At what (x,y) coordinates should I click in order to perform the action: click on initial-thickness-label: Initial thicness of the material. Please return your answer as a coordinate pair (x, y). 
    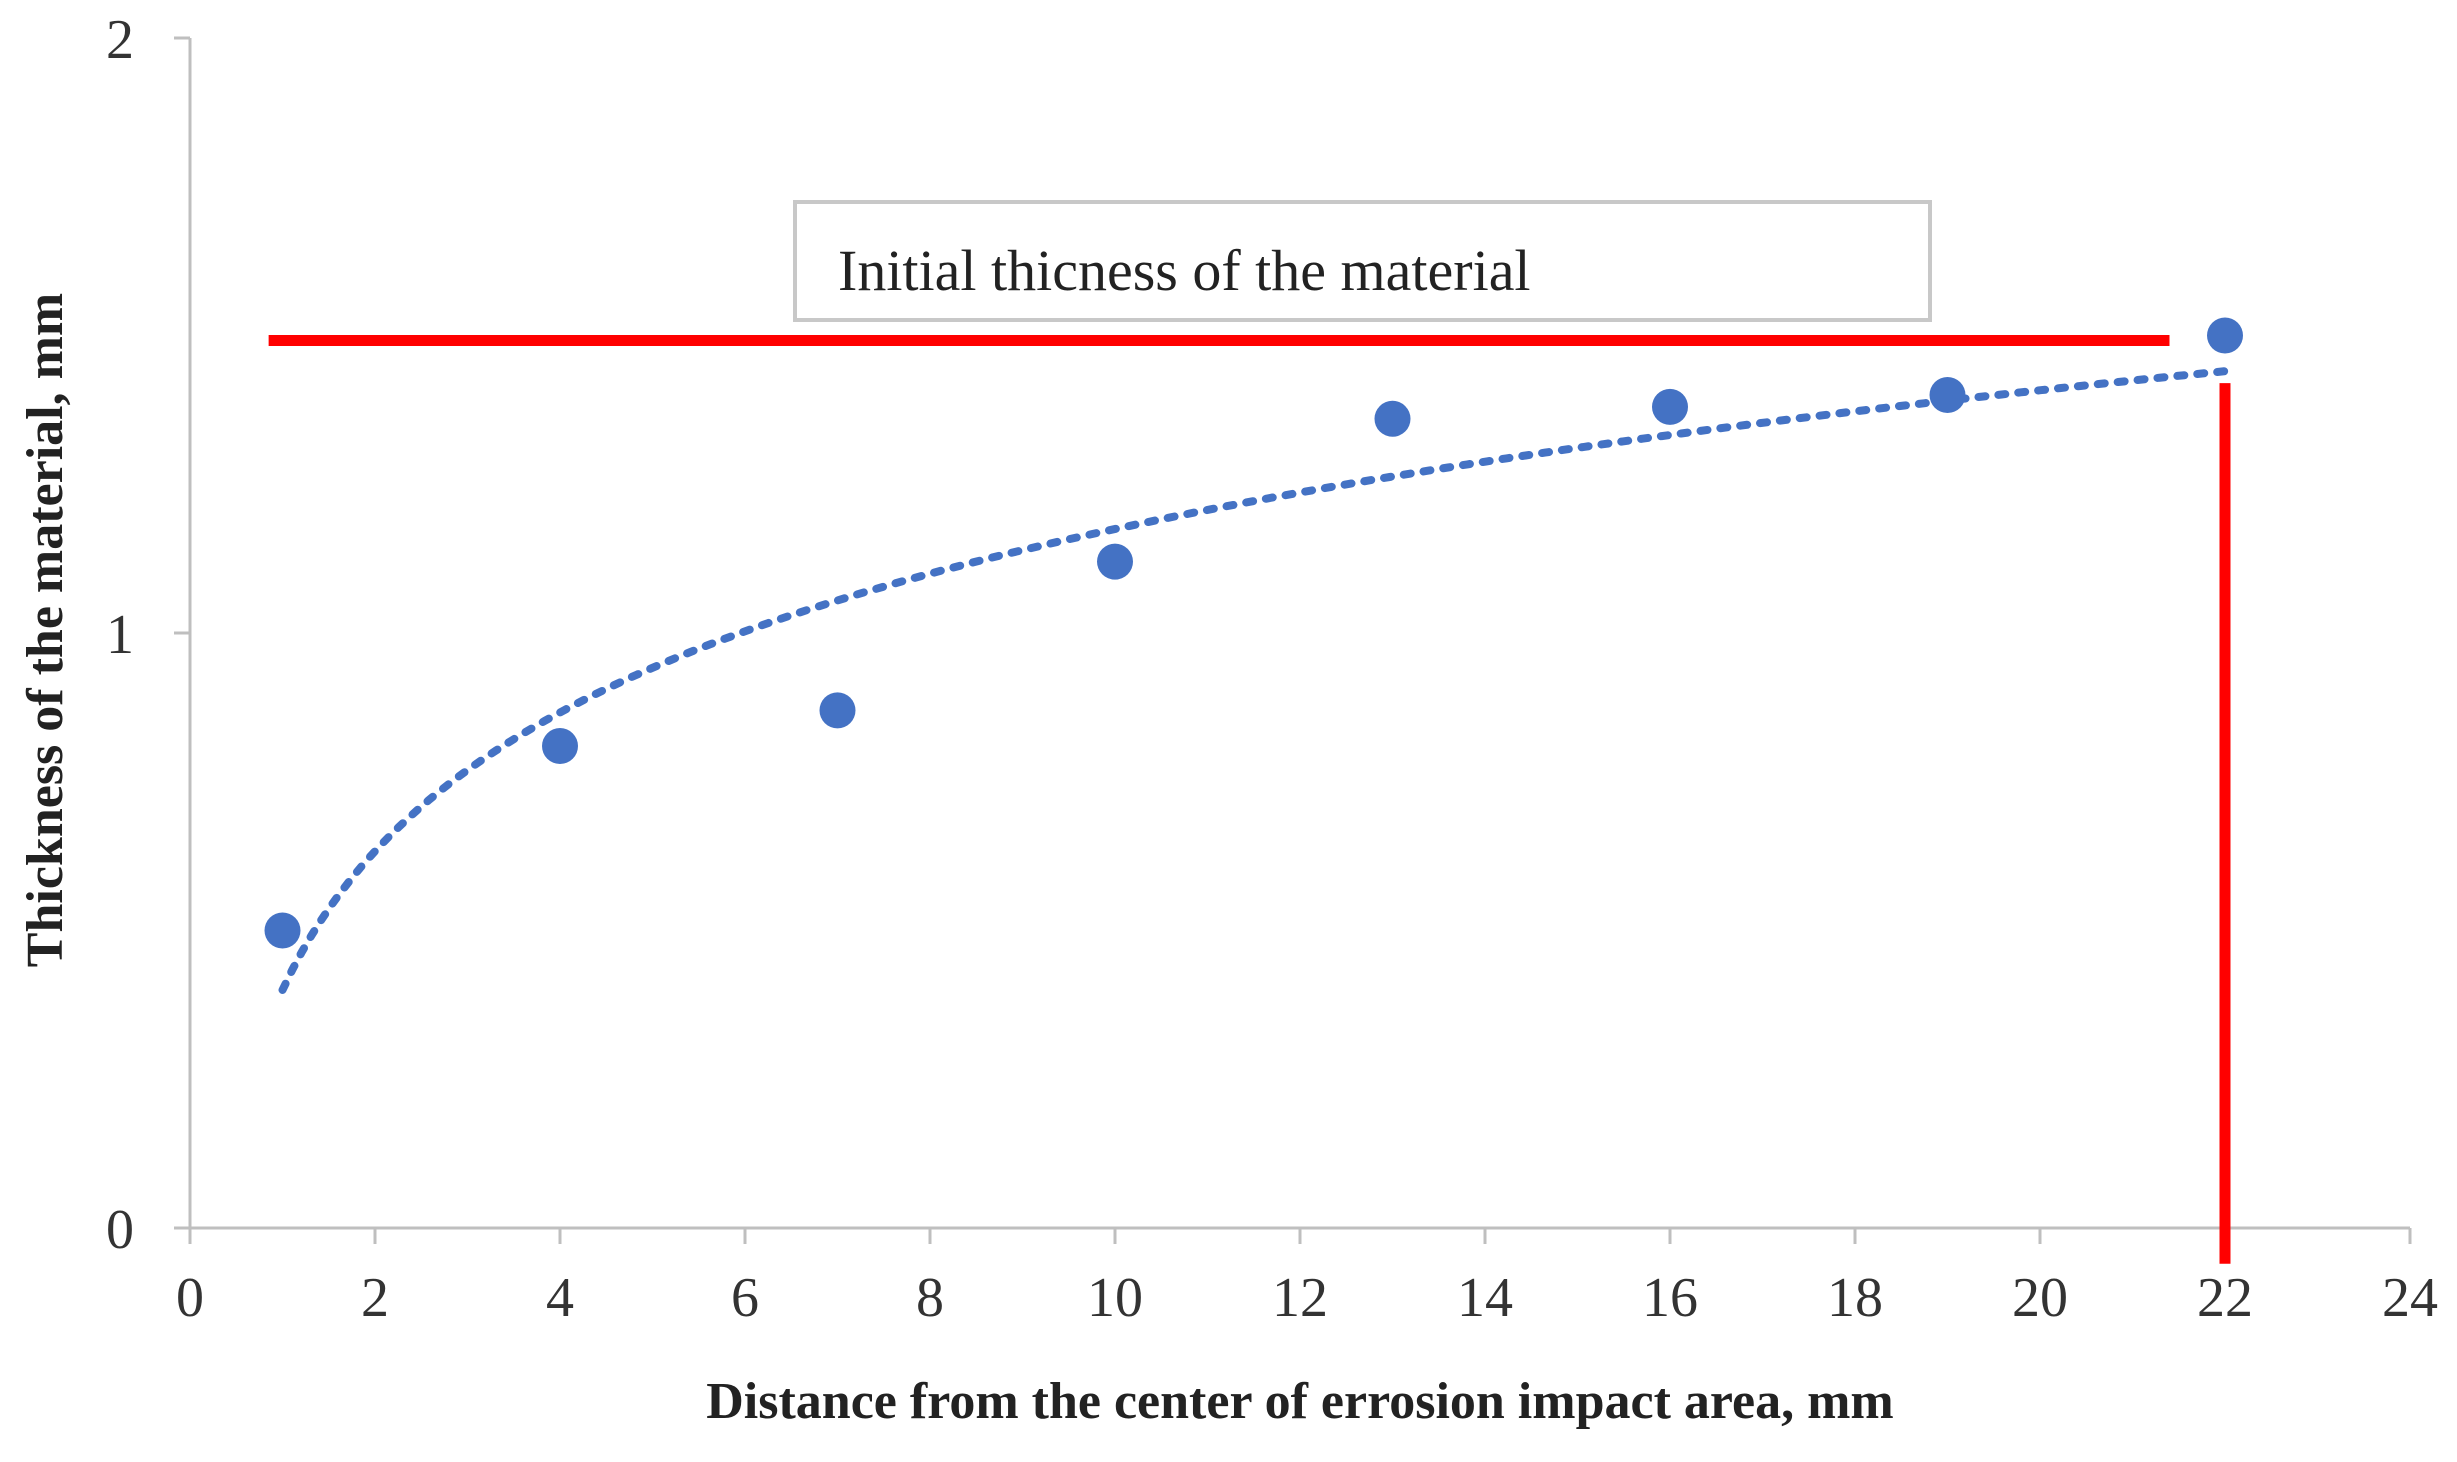
    Looking at the image, I should click on (1184, 270).